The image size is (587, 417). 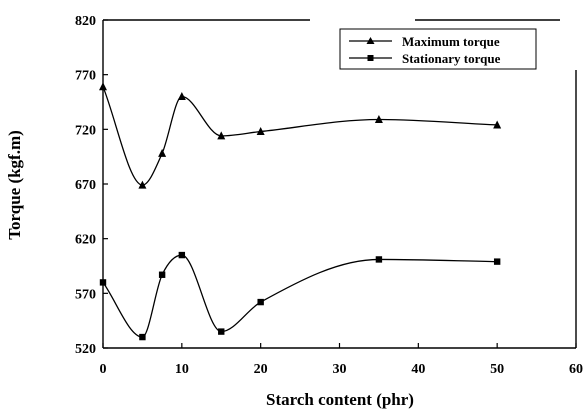 What do you see at coordinates (418, 369) in the screenshot?
I see `x-tick-label: 40` at bounding box center [418, 369].